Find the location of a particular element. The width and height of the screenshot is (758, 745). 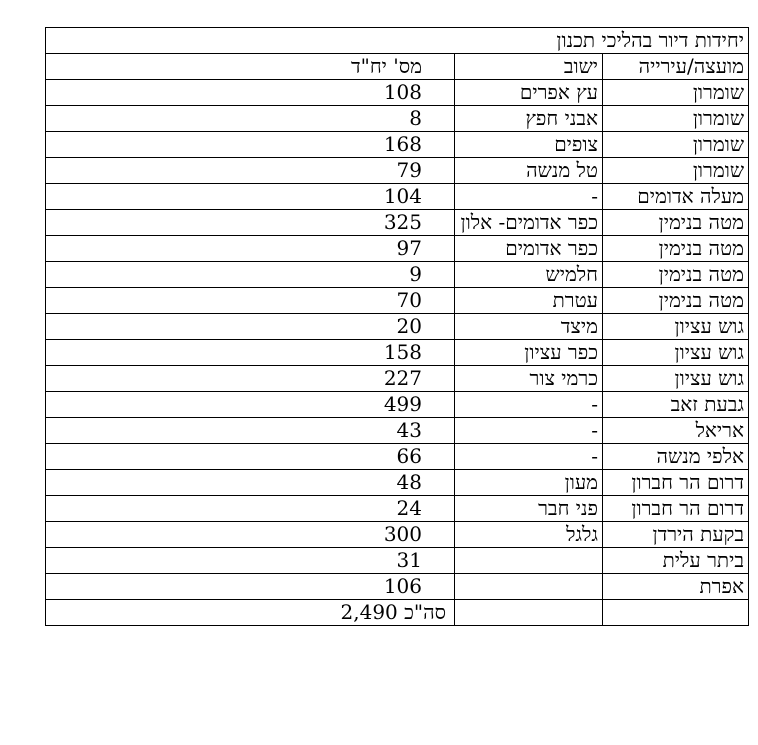

units-value: 104 is located at coordinates (402, 196).